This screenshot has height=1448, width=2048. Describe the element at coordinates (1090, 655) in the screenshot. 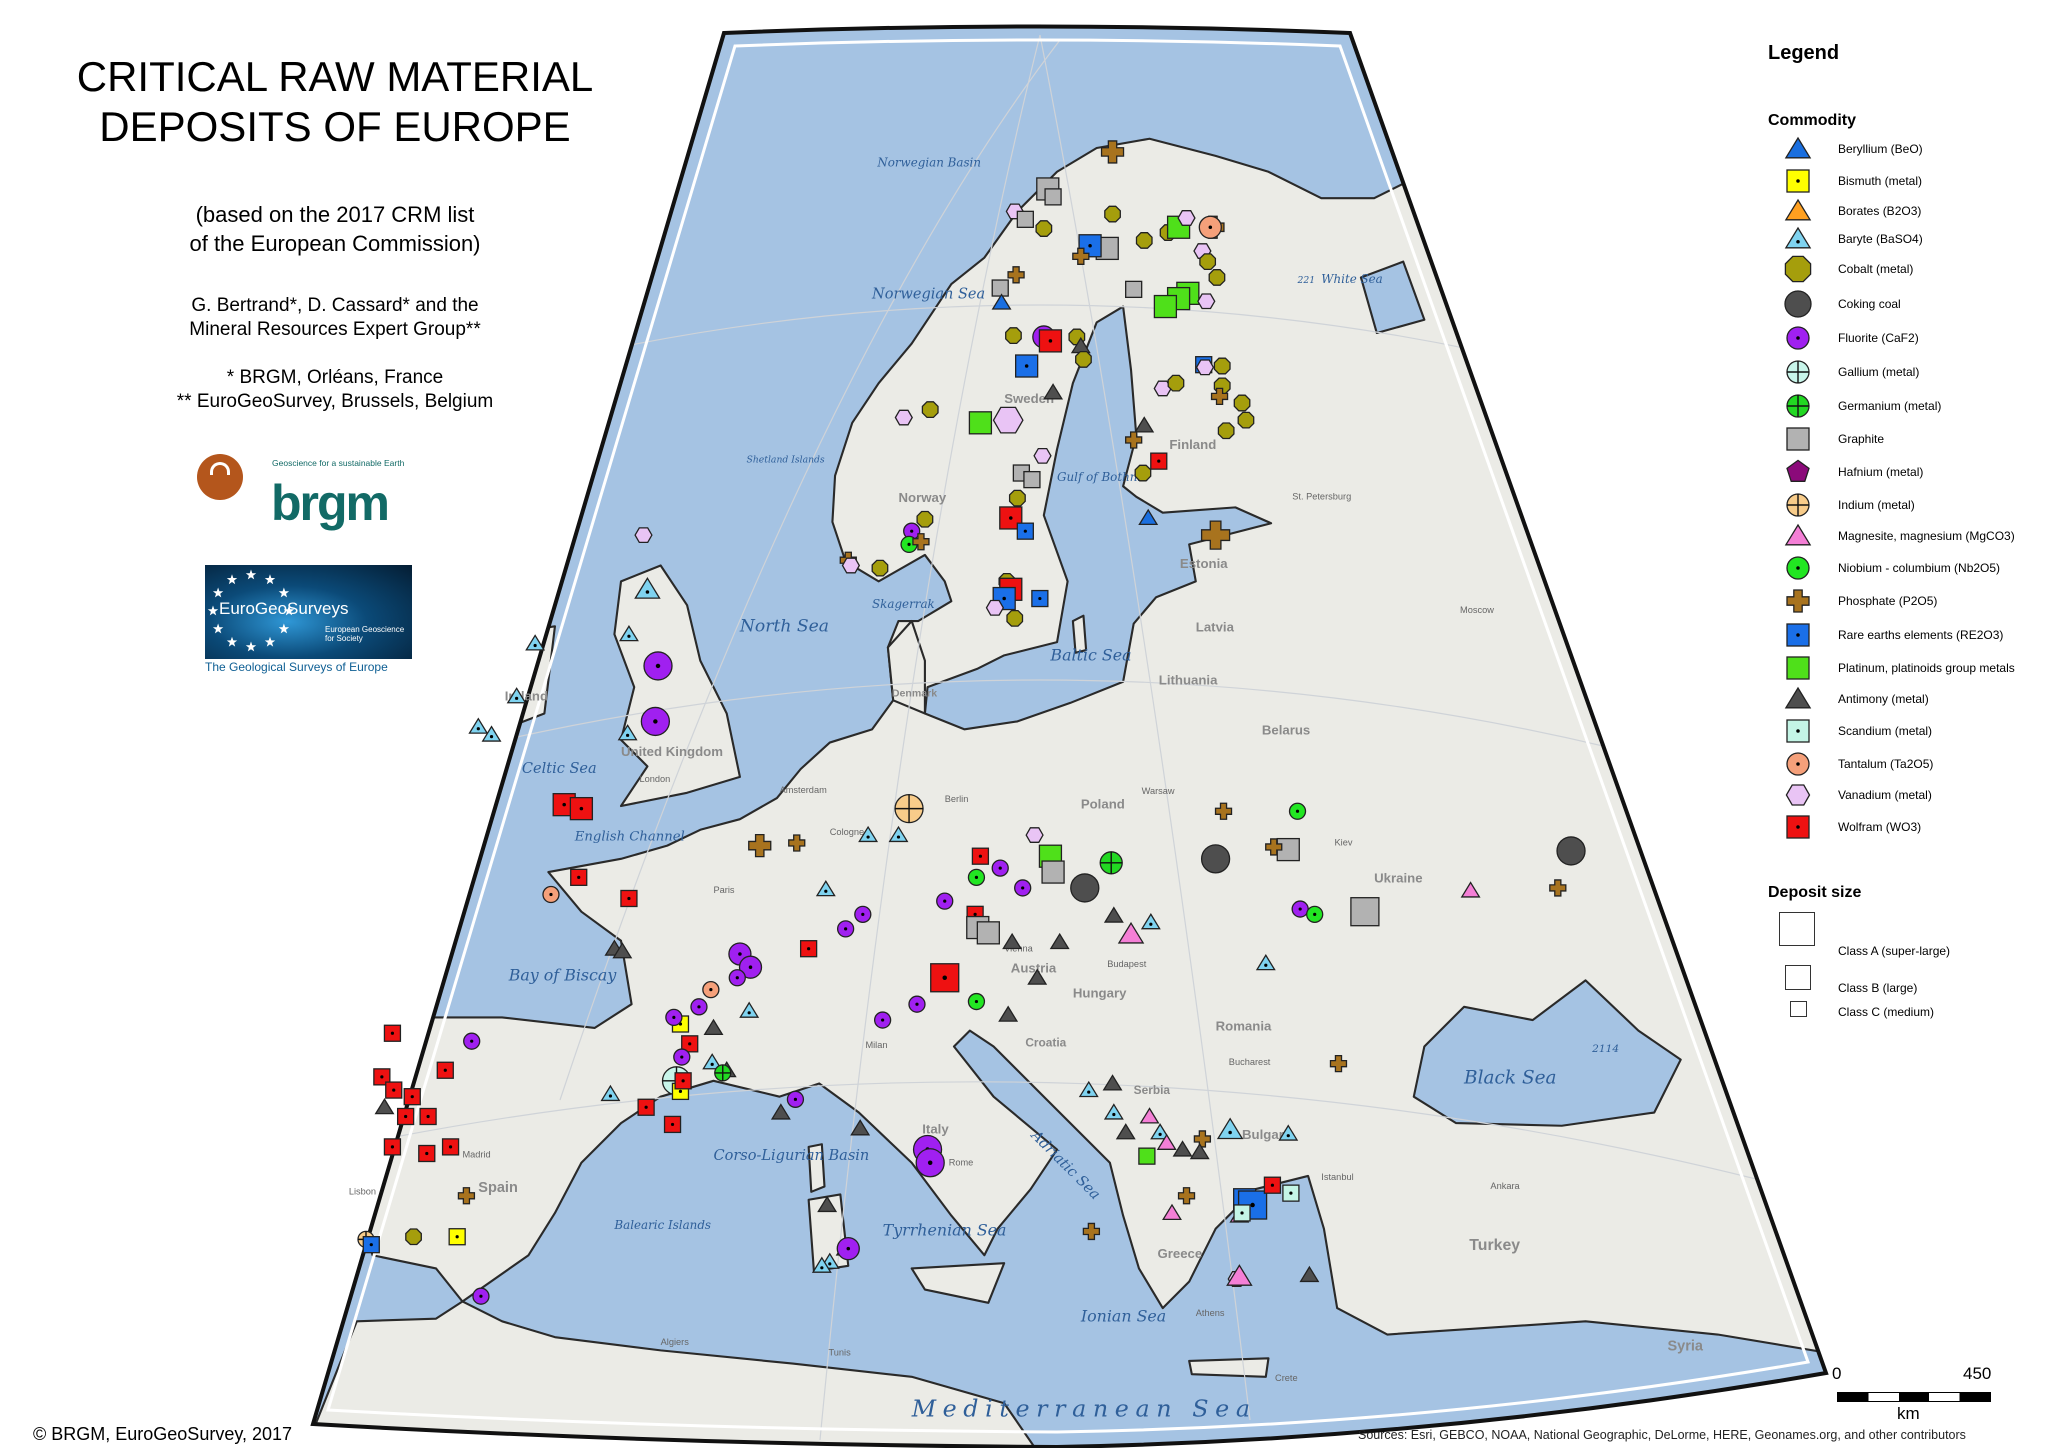

I see `label-baltic-sea: Baltic Sea` at that location.